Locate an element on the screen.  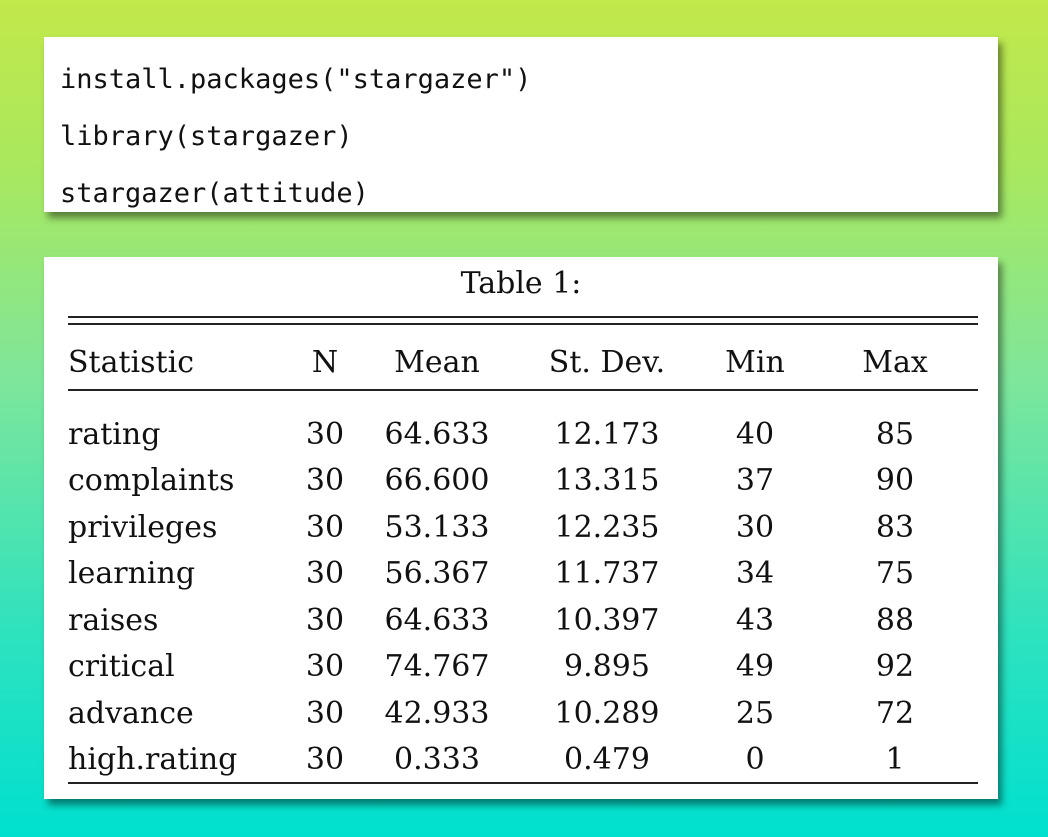
header-max: Max is located at coordinates (895, 362).